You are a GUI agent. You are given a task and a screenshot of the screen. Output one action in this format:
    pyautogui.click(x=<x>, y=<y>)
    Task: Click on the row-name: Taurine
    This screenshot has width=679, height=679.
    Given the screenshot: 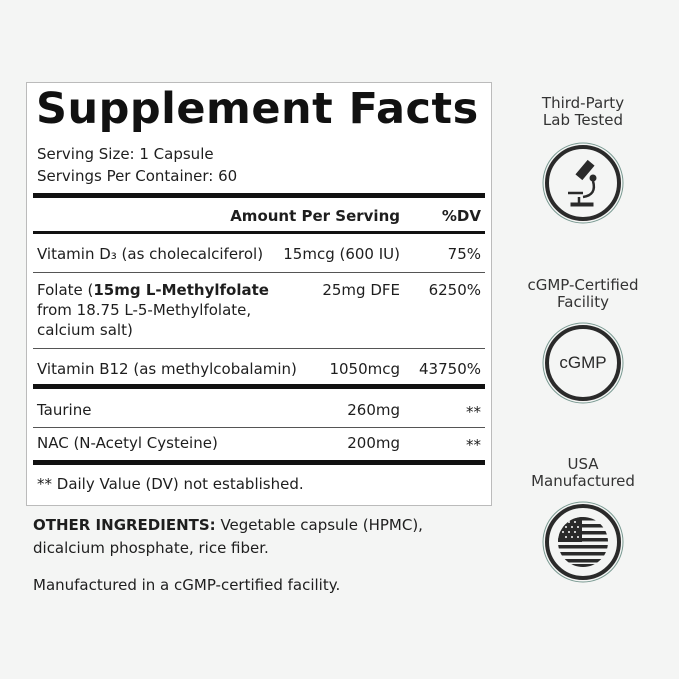 What is the action you would take?
    pyautogui.click(x=64, y=410)
    